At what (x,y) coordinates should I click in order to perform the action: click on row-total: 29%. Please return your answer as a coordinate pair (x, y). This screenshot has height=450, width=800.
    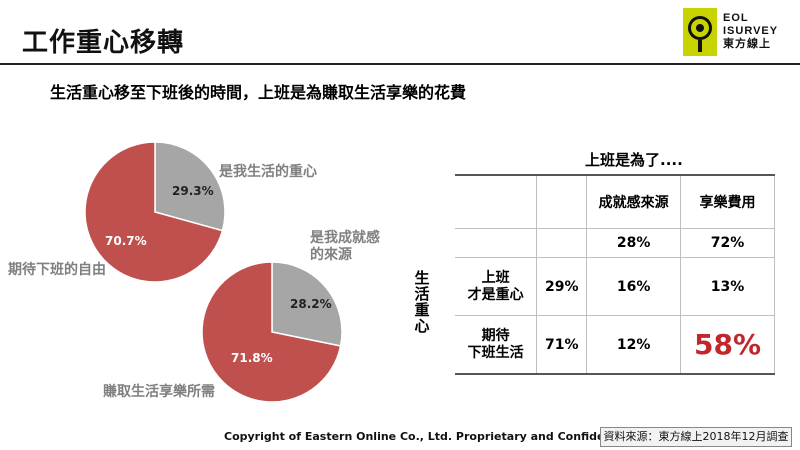
    Looking at the image, I should click on (562, 286).